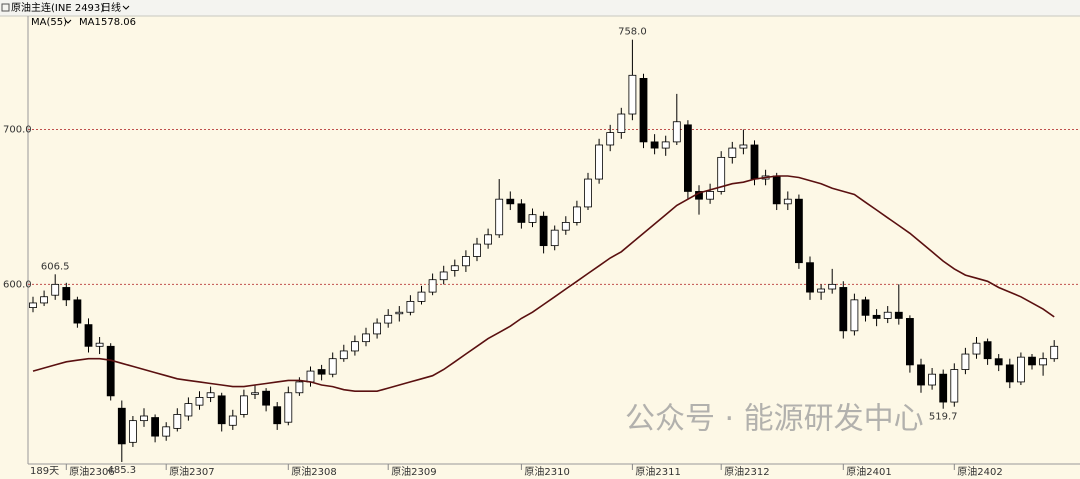  I want to click on x-tick-label: 原油2308, so click(313, 471).